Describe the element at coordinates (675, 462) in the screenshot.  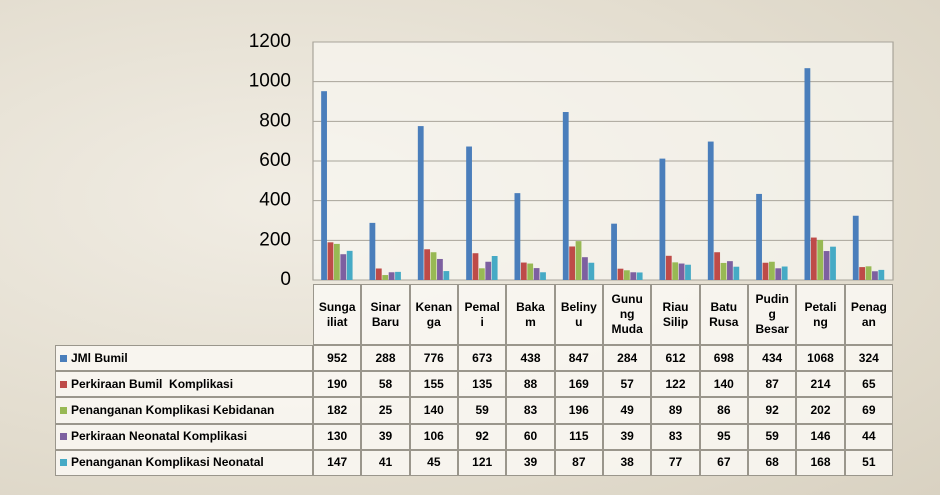
I see `table-value: 77` at that location.